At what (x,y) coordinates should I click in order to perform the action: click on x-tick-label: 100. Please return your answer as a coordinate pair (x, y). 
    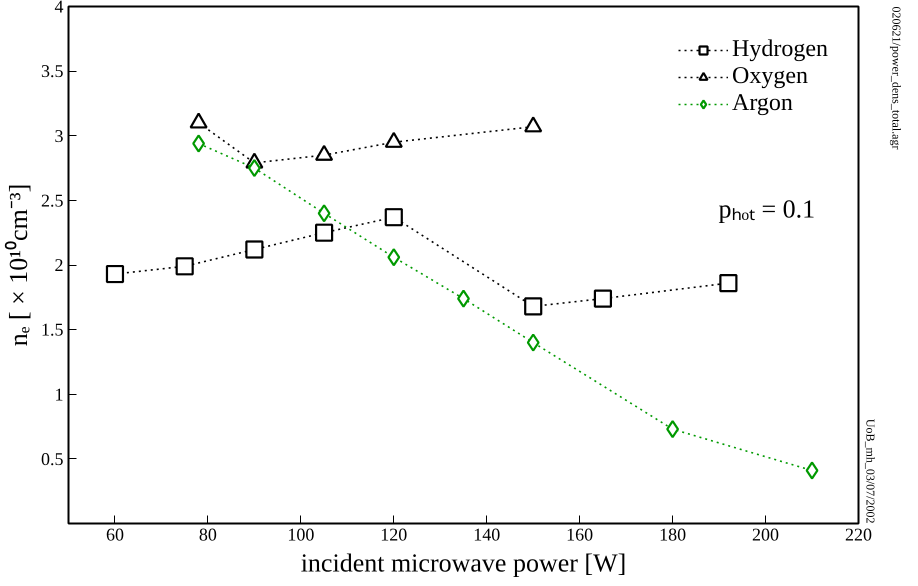
    Looking at the image, I should click on (300, 534).